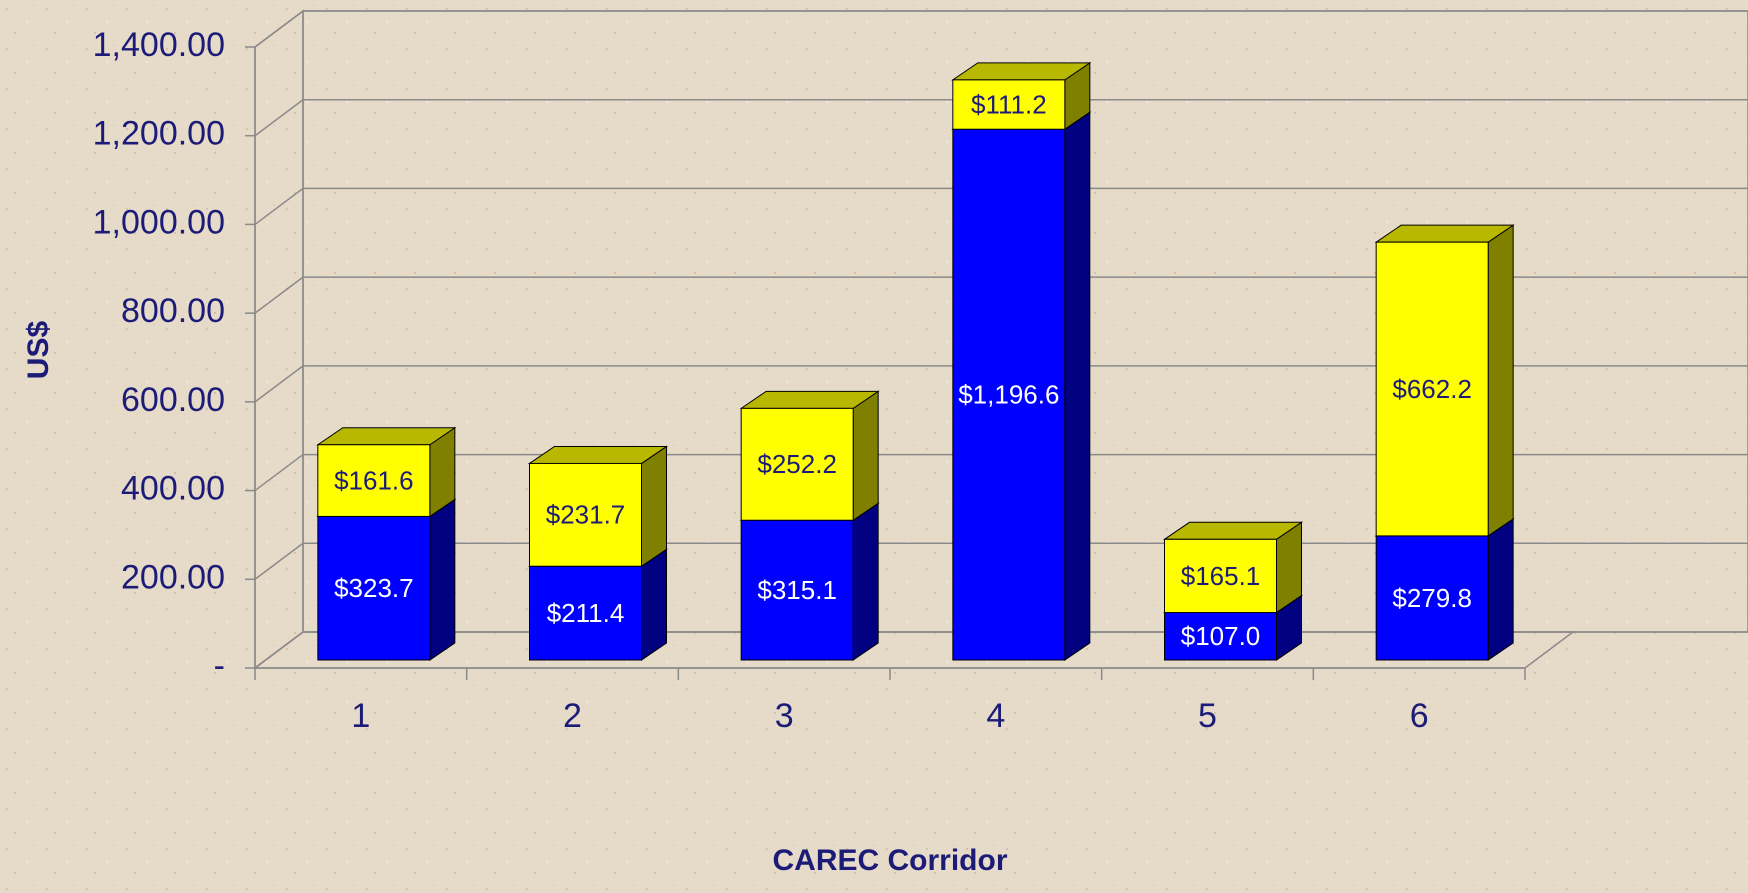 This screenshot has height=893, width=1748. Describe the element at coordinates (173, 311) in the screenshot. I see `y-tick-label: 800.00` at that location.